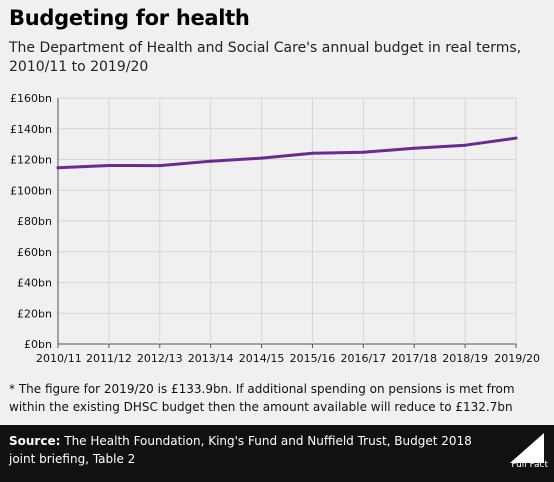 The height and width of the screenshot is (482, 554). I want to click on y-tick-label: £100bn, so click(31, 190).